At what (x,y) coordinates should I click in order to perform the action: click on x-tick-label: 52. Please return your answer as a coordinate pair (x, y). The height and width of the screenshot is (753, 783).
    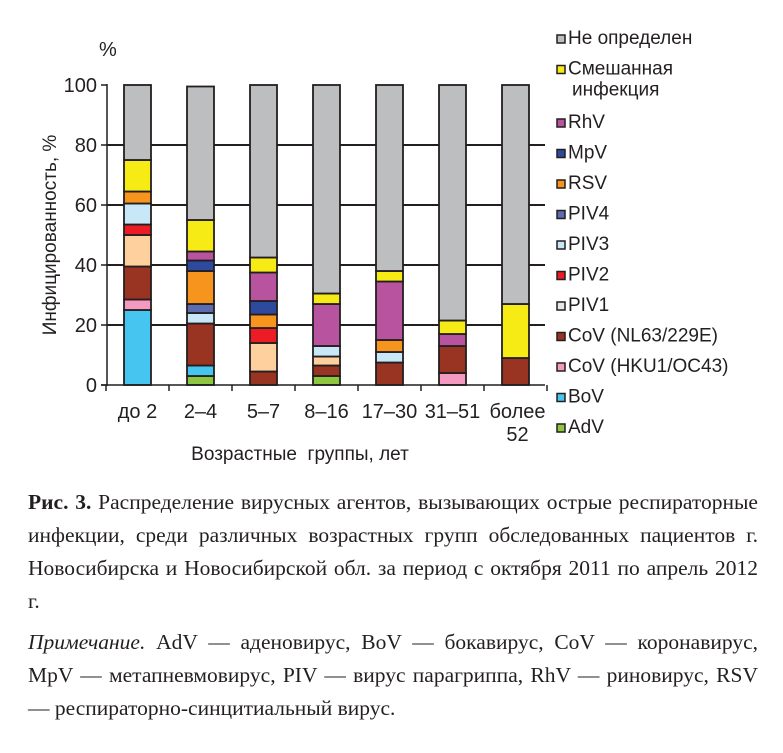
    Looking at the image, I should click on (517, 435).